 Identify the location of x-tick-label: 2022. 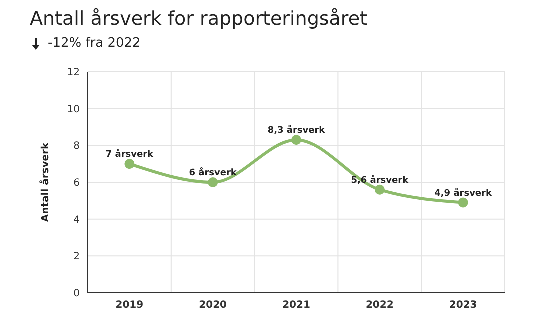
(380, 306).